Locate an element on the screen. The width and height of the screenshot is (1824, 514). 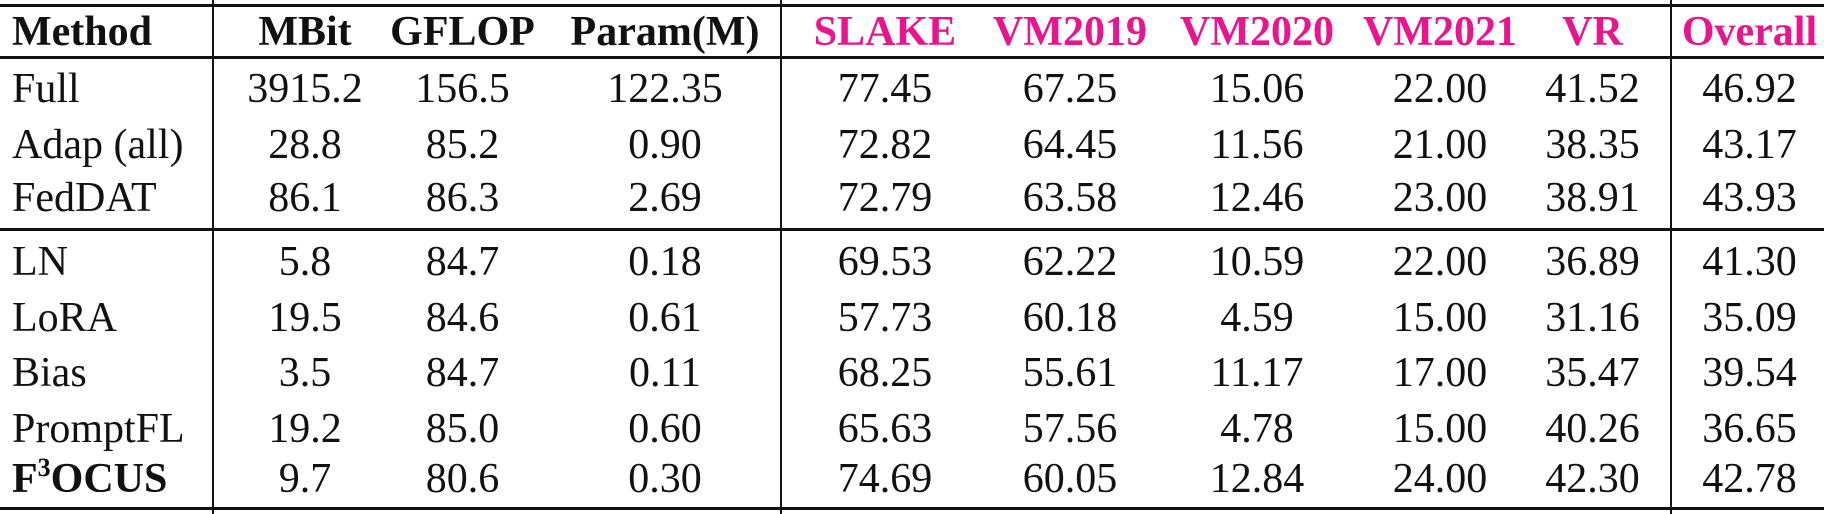
cell-vm2020: 11.56 is located at coordinates (1257, 145).